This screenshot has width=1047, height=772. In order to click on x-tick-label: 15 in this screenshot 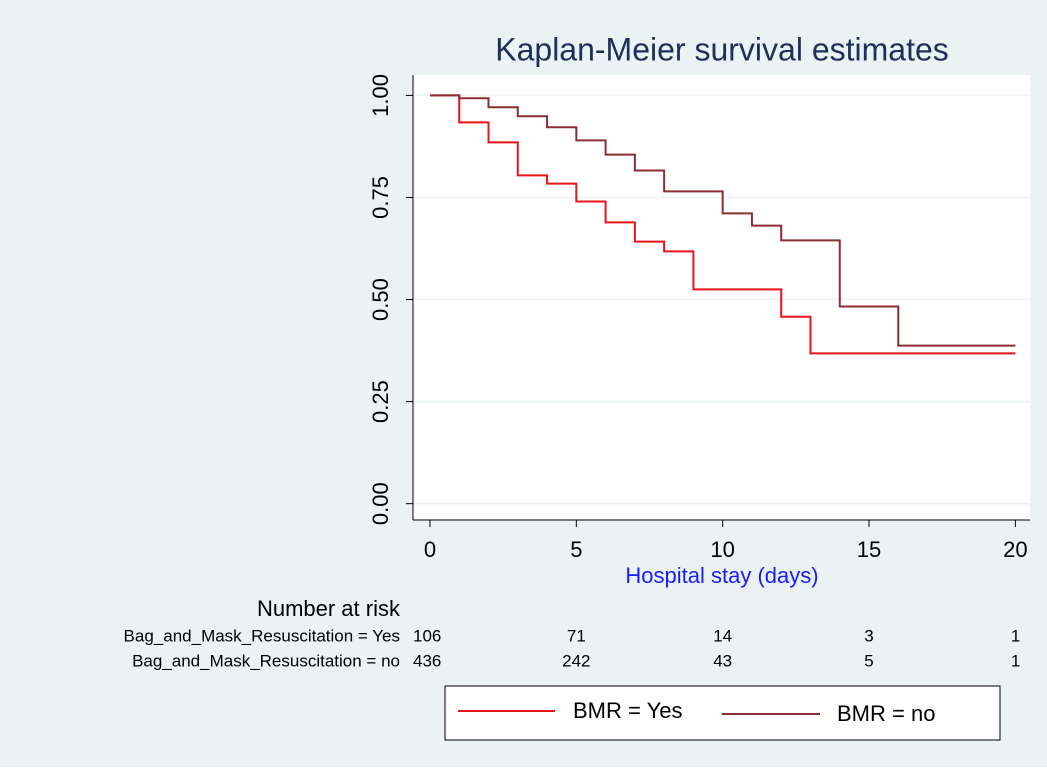, I will do `click(869, 549)`.